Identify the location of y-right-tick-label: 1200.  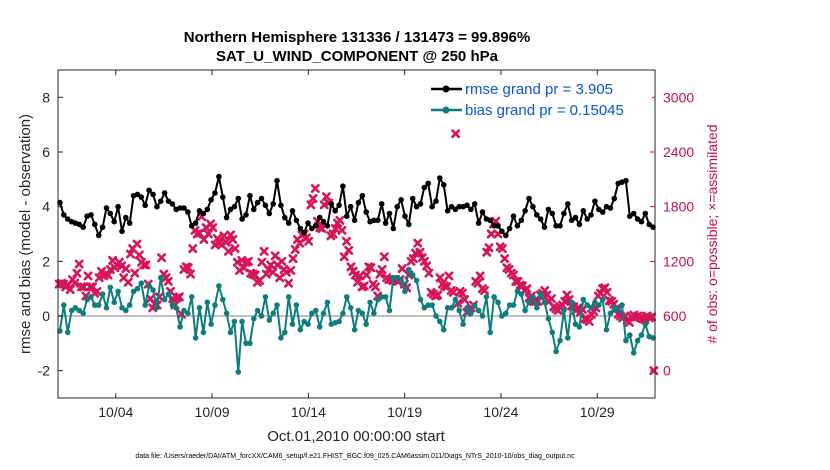
(678, 261).